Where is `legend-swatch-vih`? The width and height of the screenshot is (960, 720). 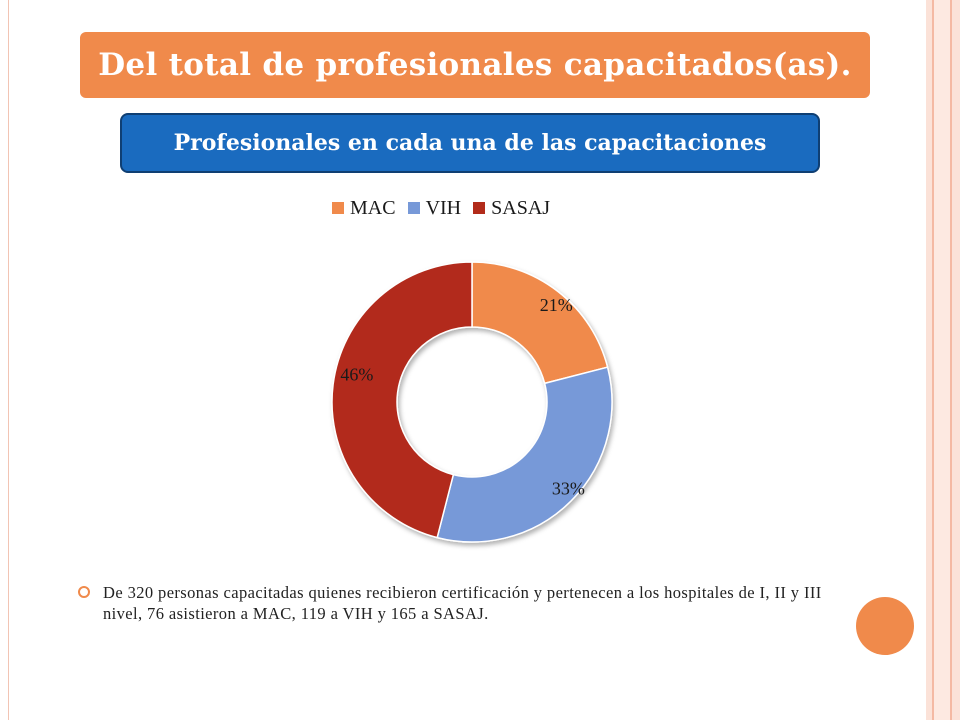 legend-swatch-vih is located at coordinates (413, 208).